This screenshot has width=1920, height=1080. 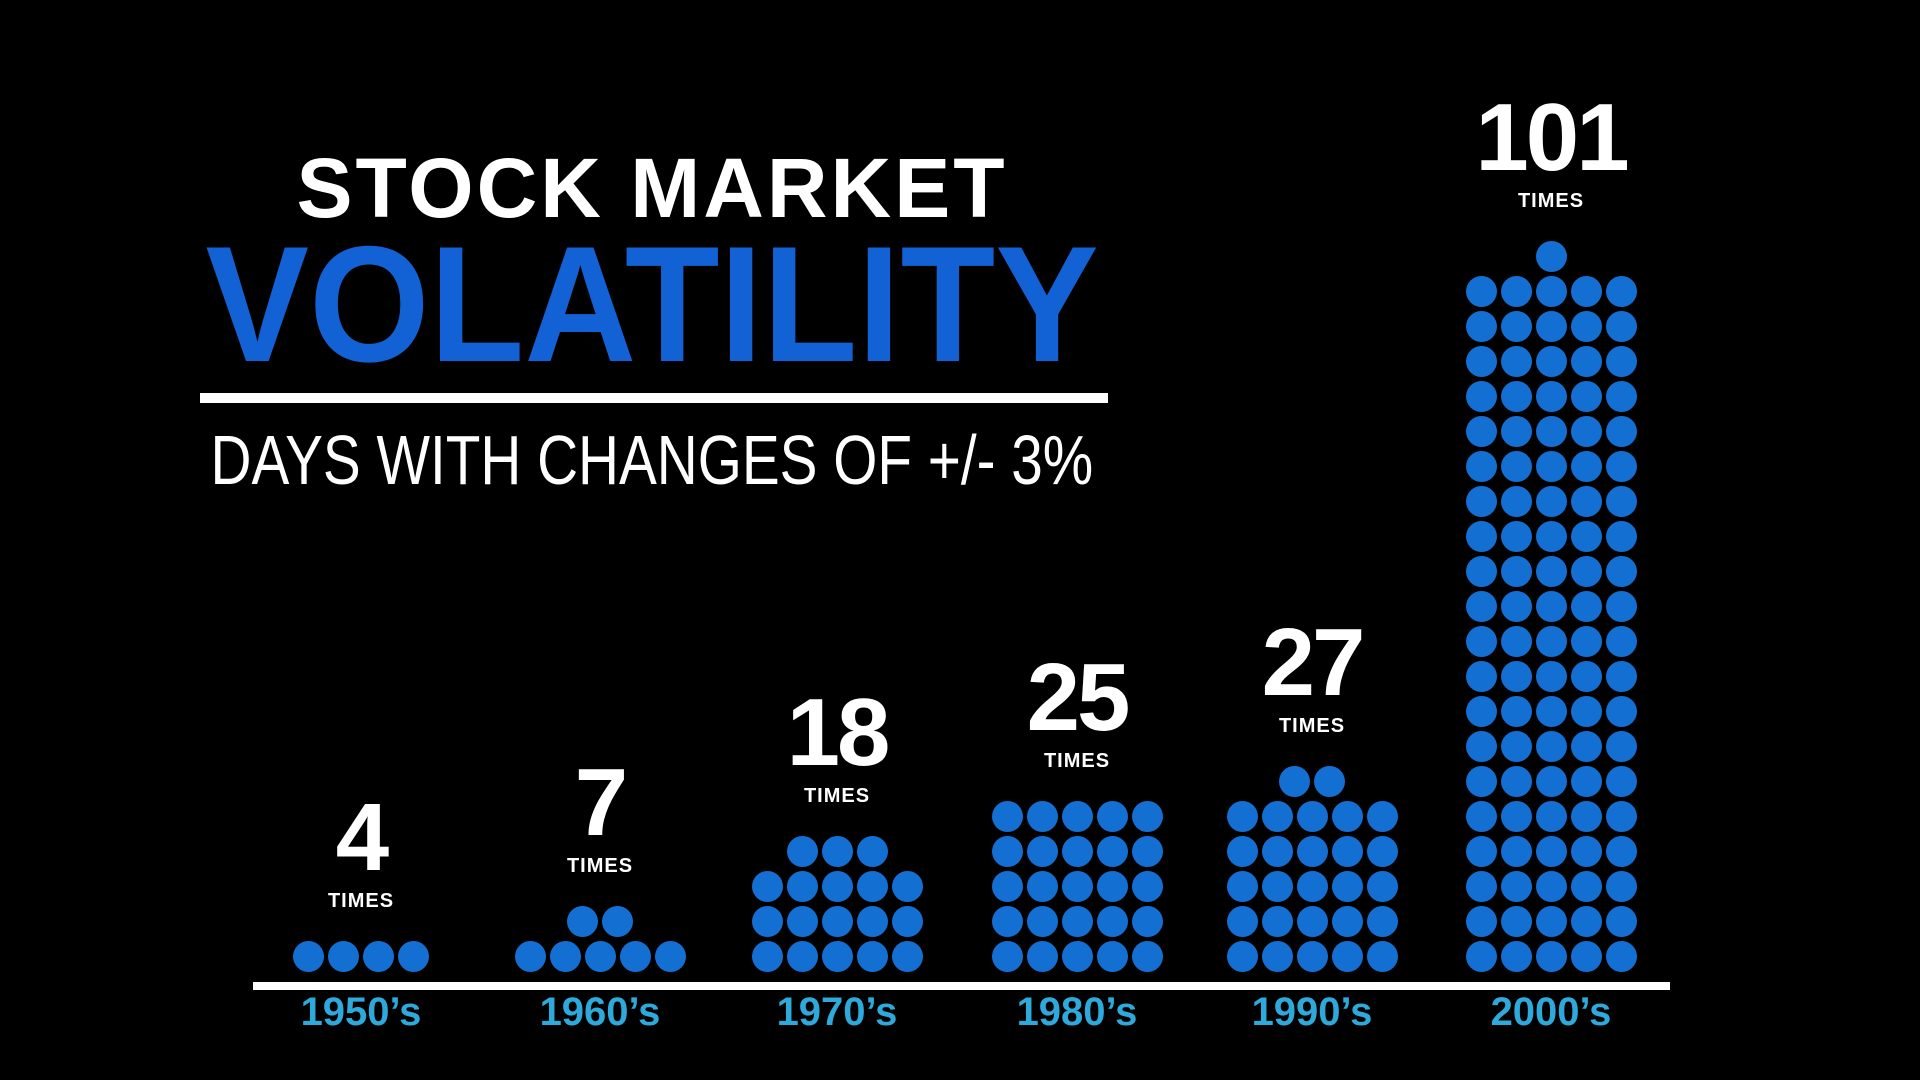 I want to click on category-label-1980s: 1980’s, so click(x=1077, y=1012).